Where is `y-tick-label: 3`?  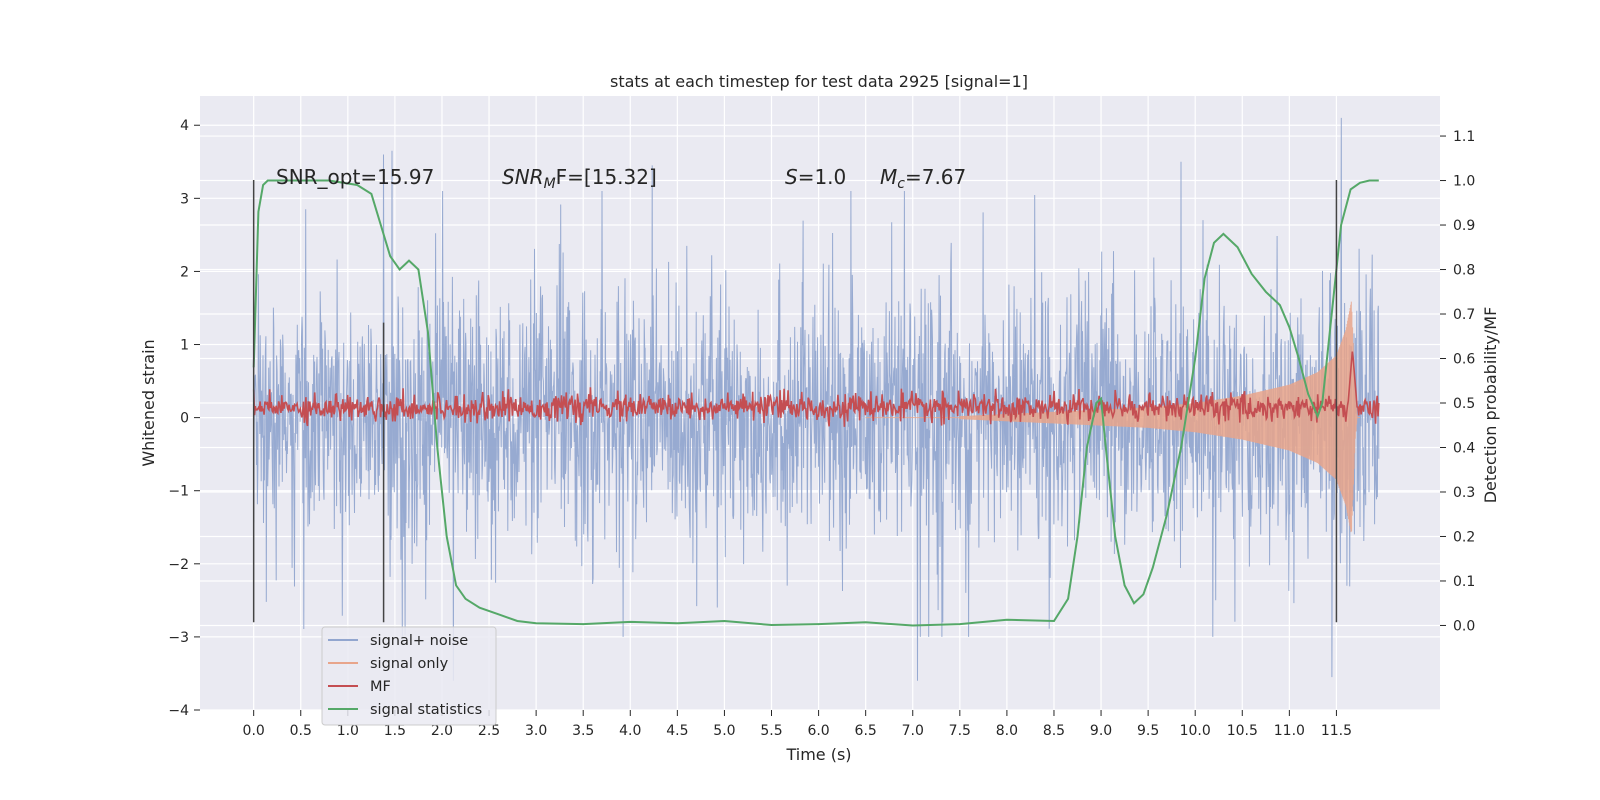
y-tick-label: 3 is located at coordinates (184, 199).